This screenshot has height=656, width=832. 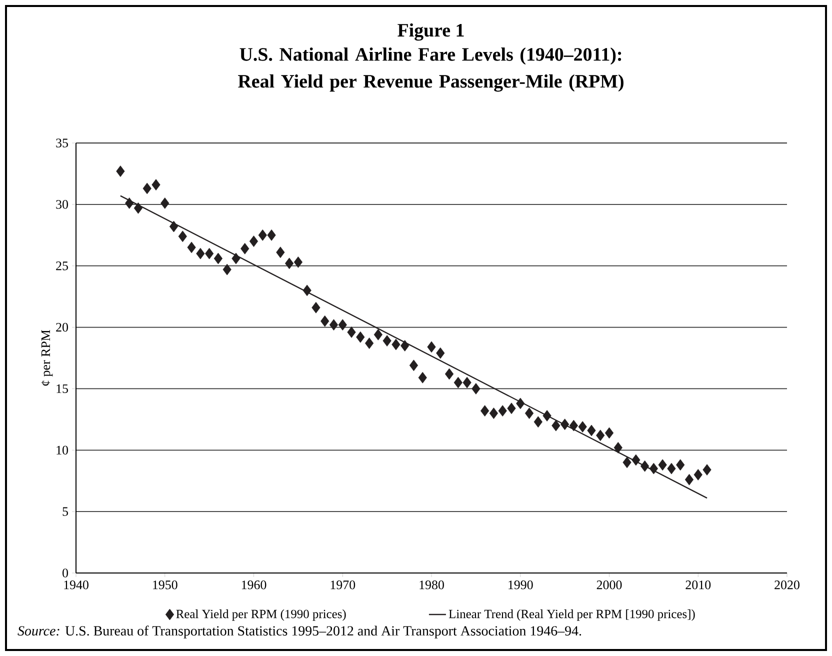 I want to click on x-tick-label: 1990, so click(x=520, y=585).